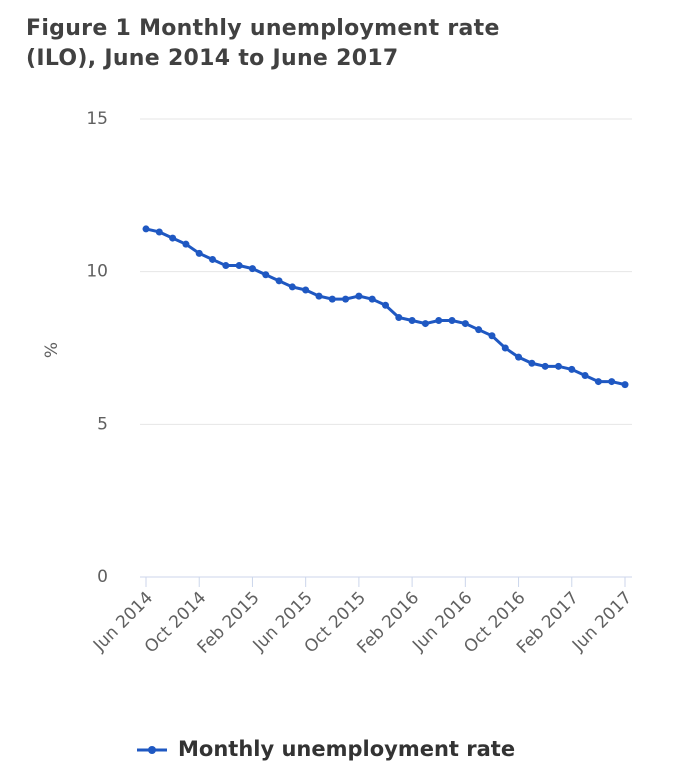  I want to click on y-tick-label: 0, so click(102, 577).